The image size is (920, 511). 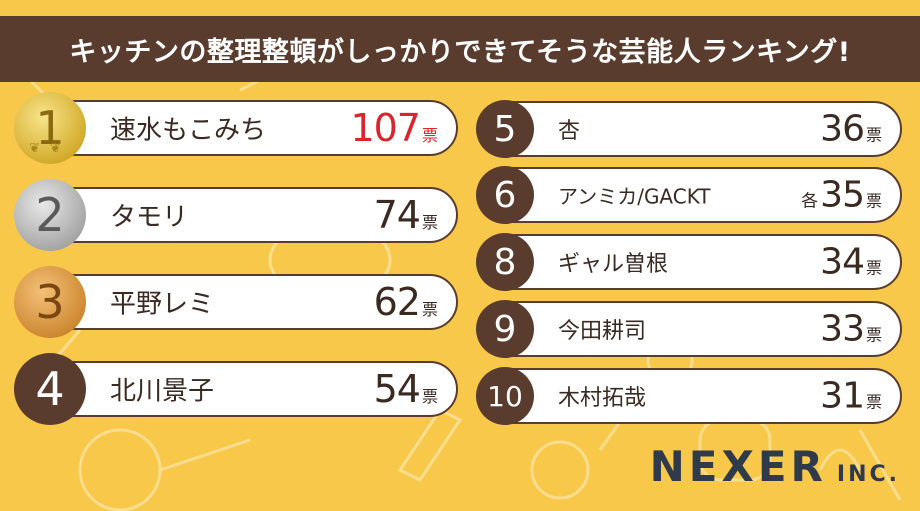 I want to click on celebrity-name: タモリ, so click(x=149, y=217).